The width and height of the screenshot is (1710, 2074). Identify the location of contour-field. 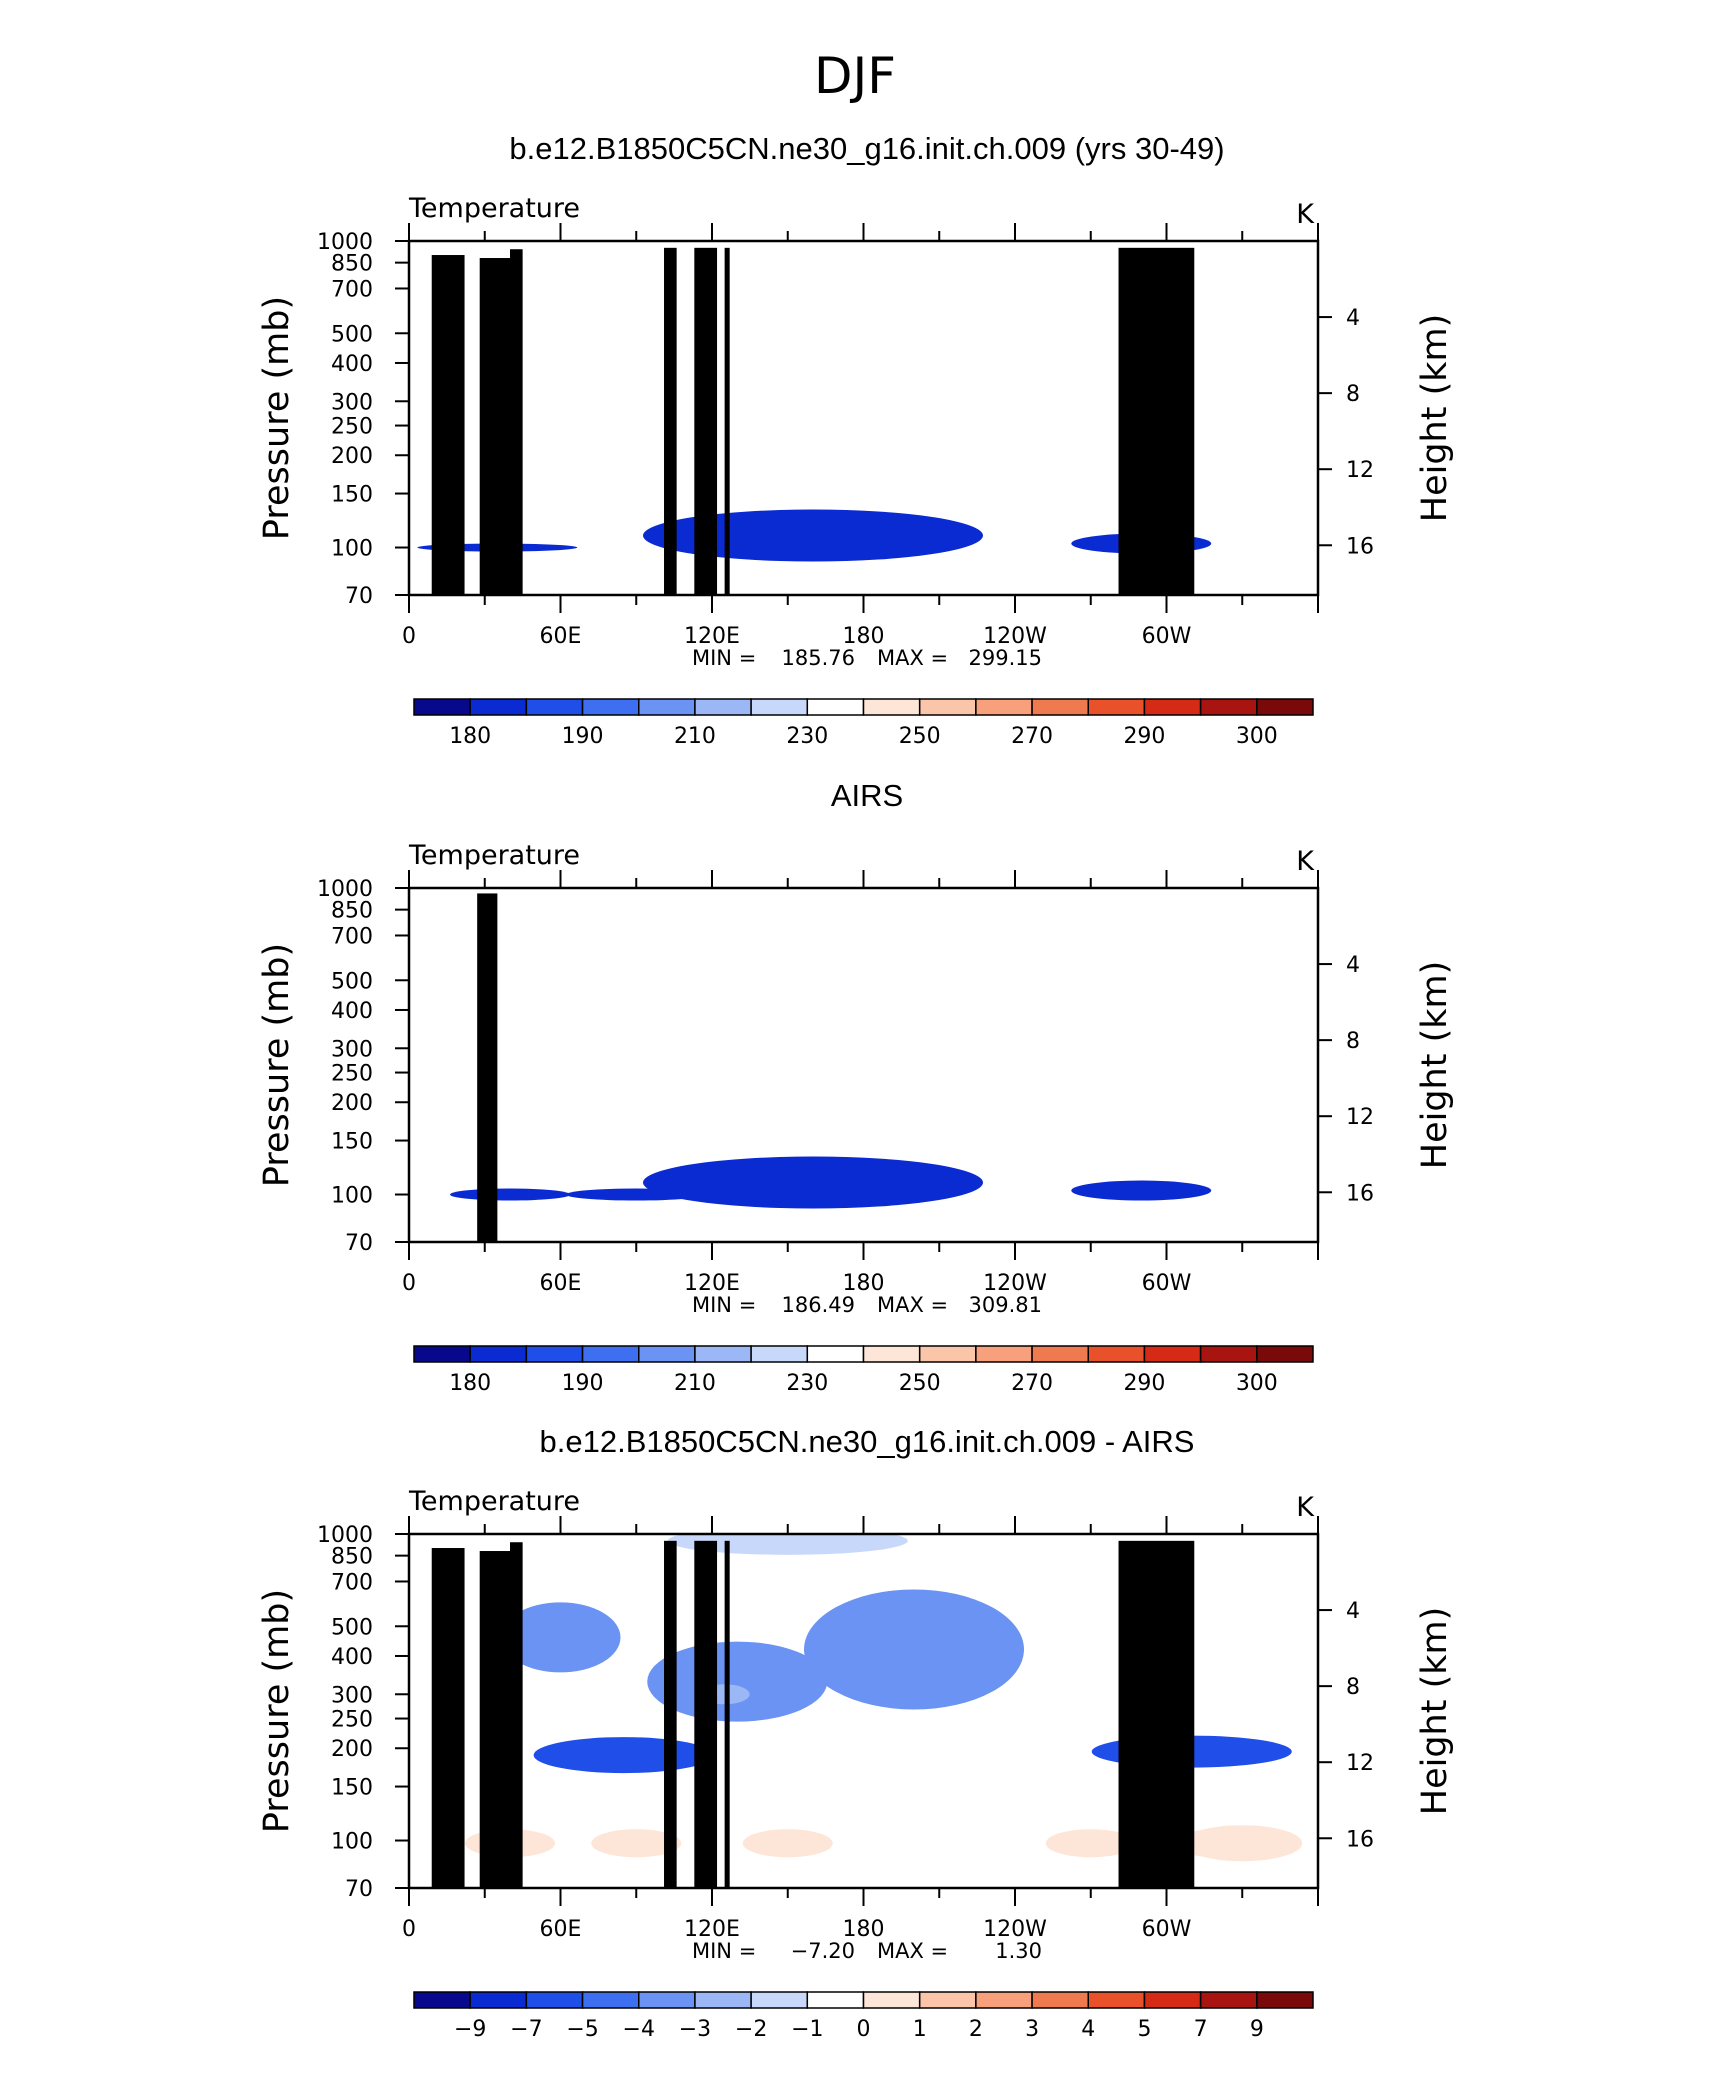
(867, 1711).